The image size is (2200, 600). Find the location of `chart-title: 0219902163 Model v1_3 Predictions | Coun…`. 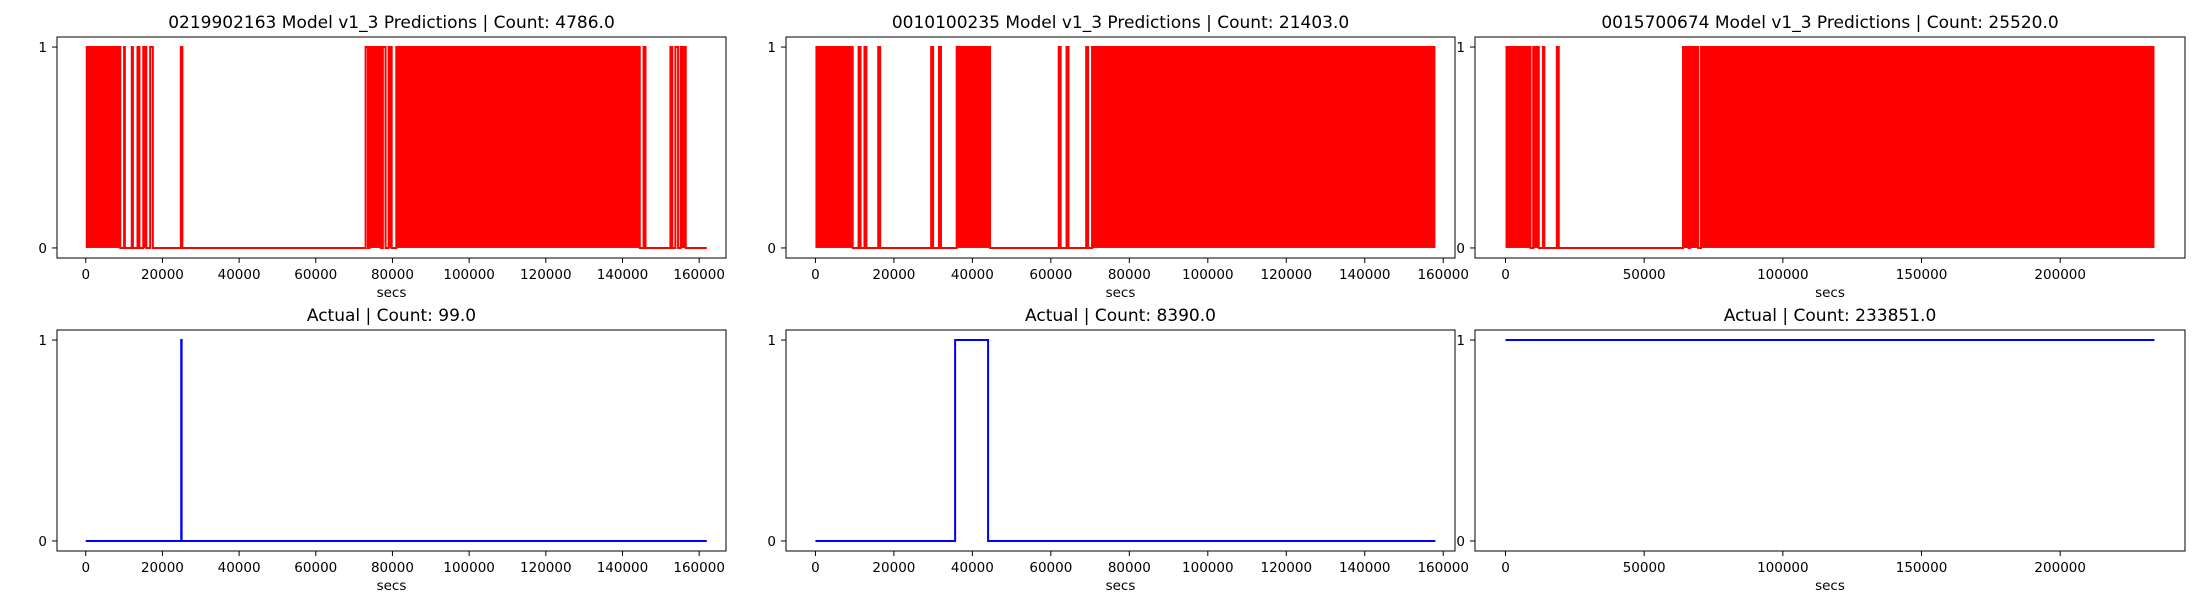

chart-title: 0219902163 Model v1_3 Predictions | Coun… is located at coordinates (391, 23).